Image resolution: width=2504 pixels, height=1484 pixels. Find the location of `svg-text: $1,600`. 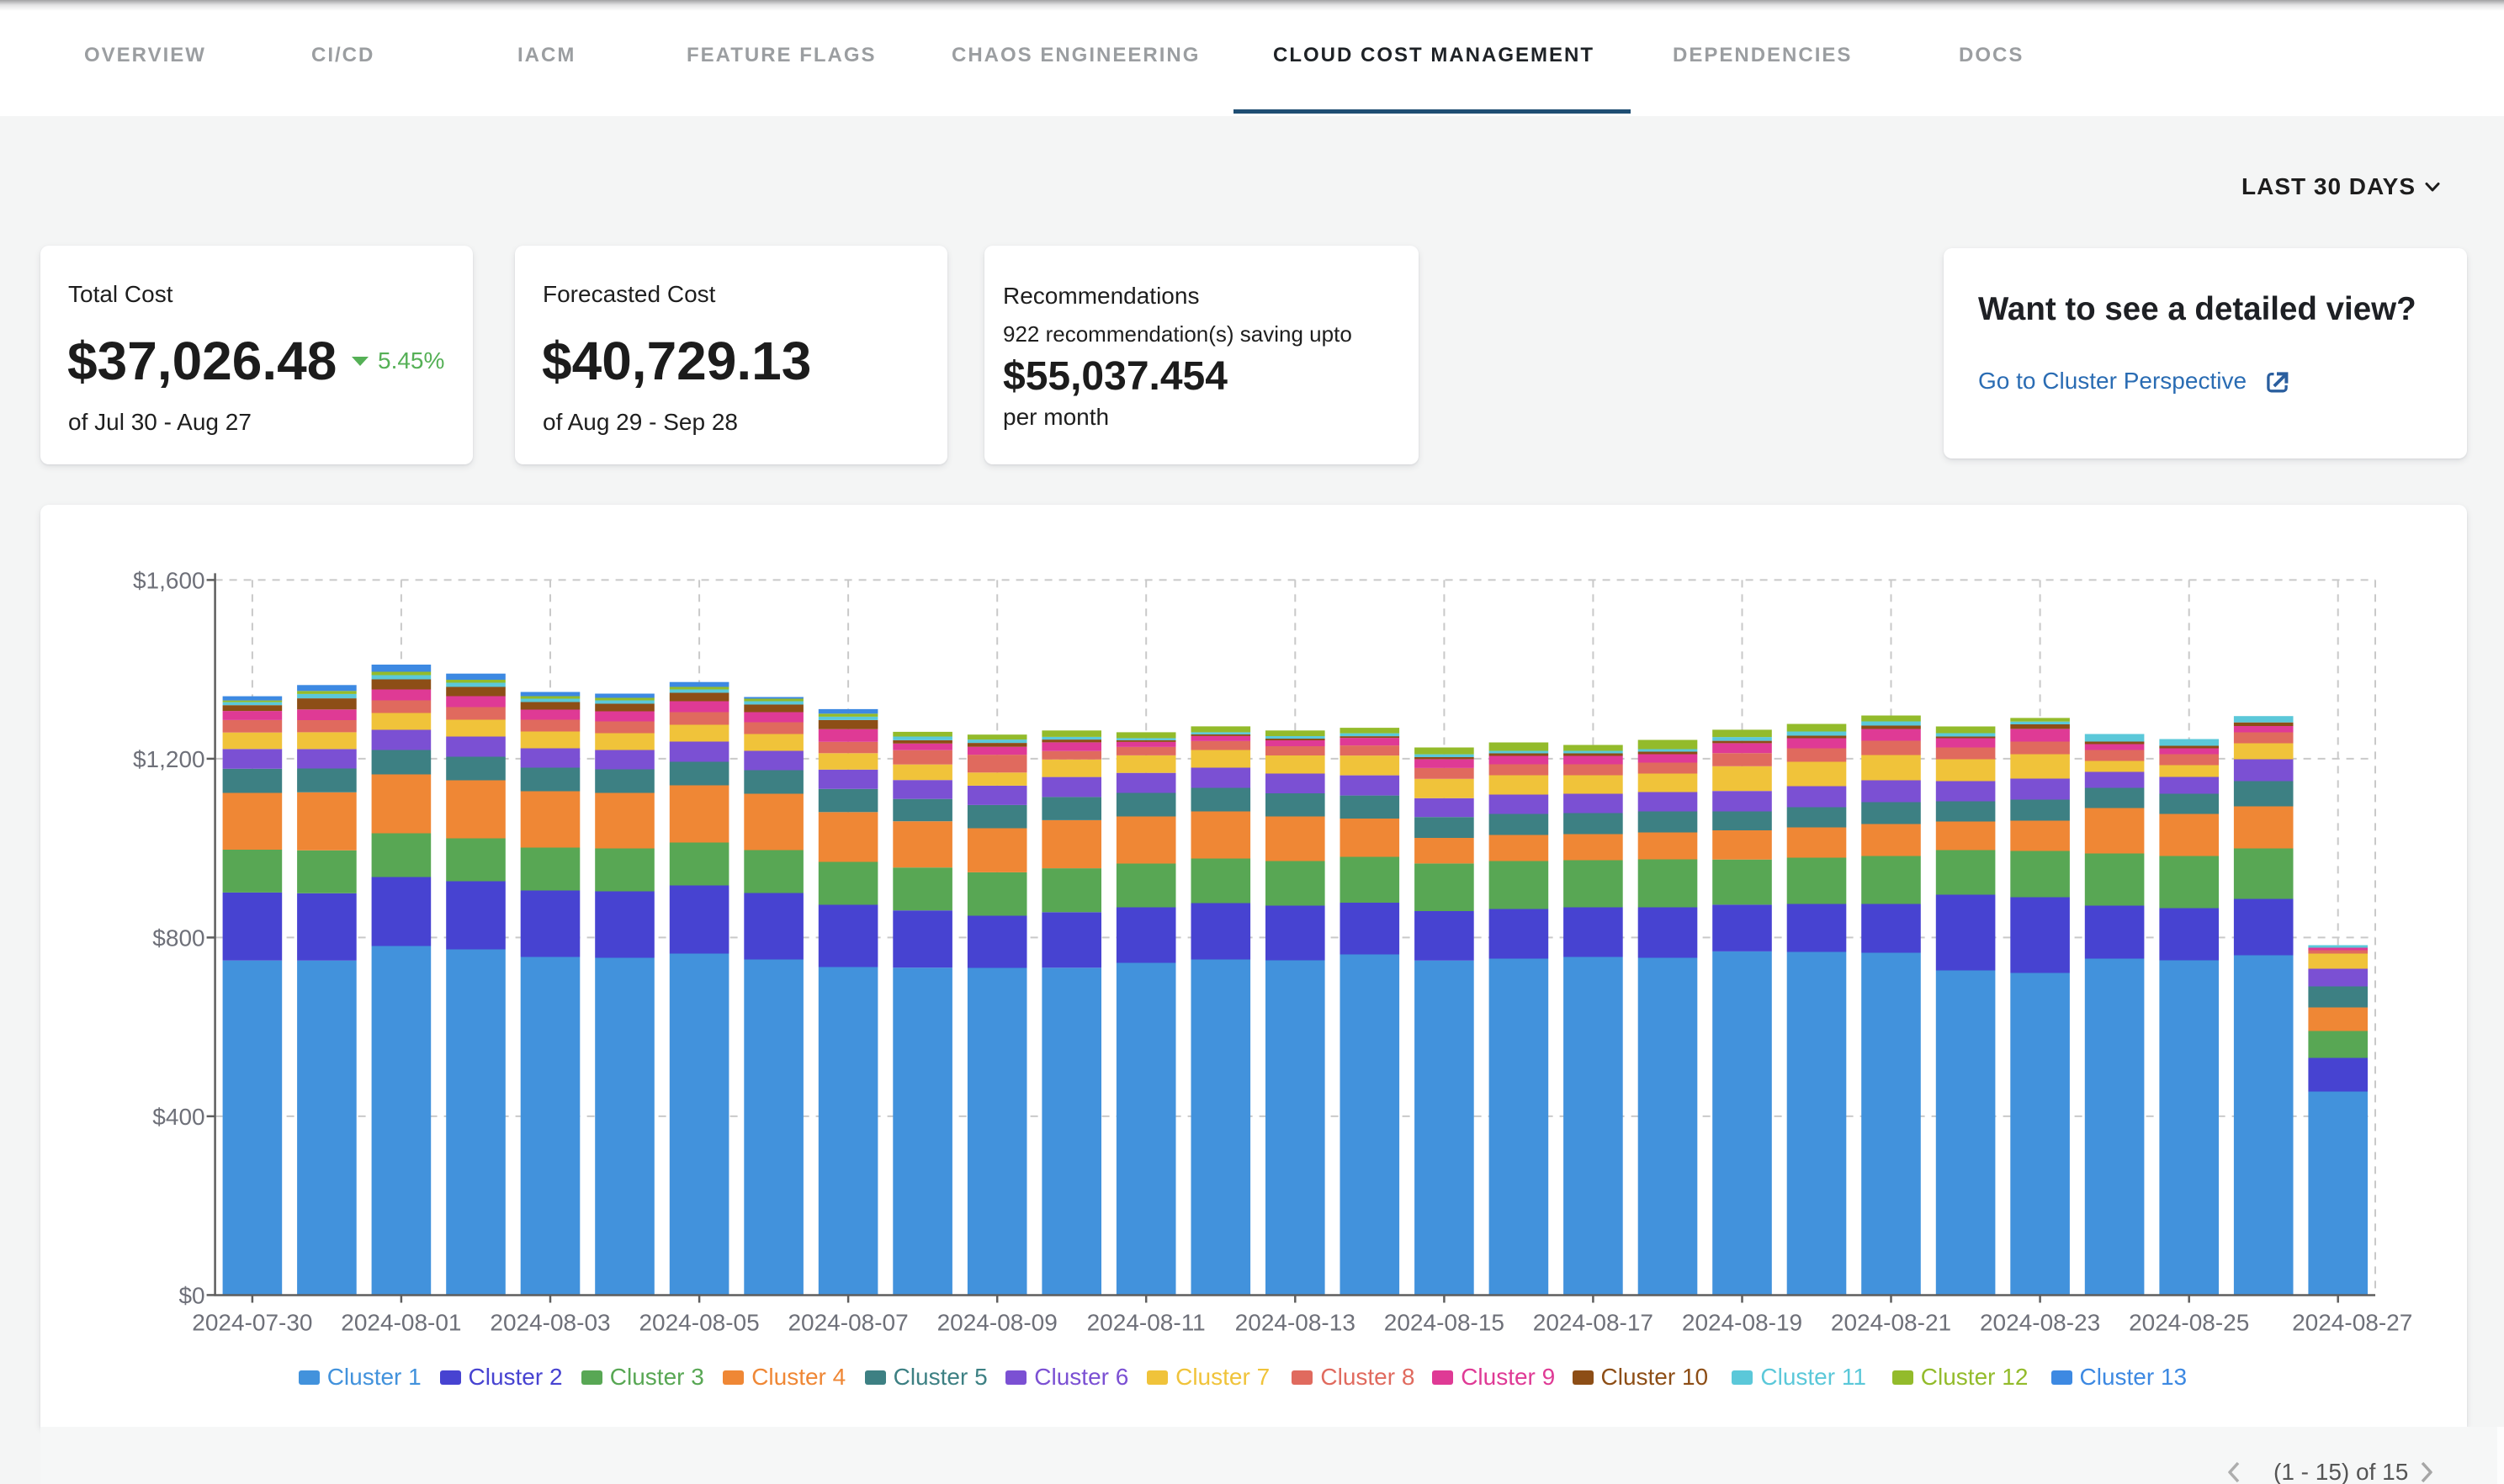

svg-text: $1,600 is located at coordinates (169, 580).